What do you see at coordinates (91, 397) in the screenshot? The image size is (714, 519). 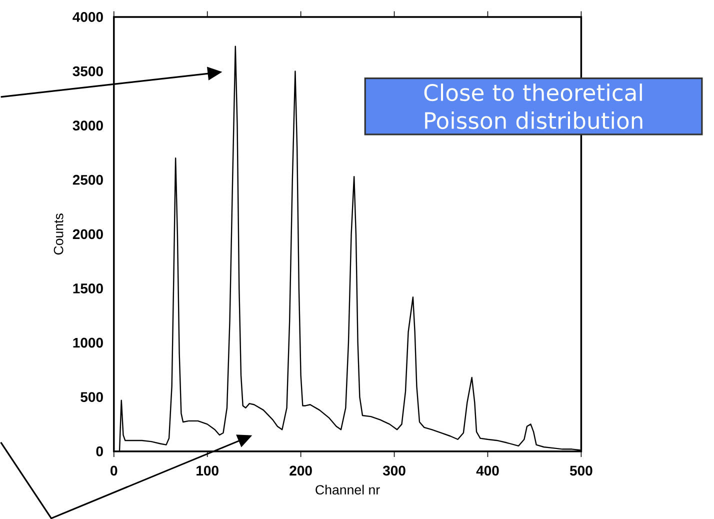 I see `y-tick-label: 500` at bounding box center [91, 397].